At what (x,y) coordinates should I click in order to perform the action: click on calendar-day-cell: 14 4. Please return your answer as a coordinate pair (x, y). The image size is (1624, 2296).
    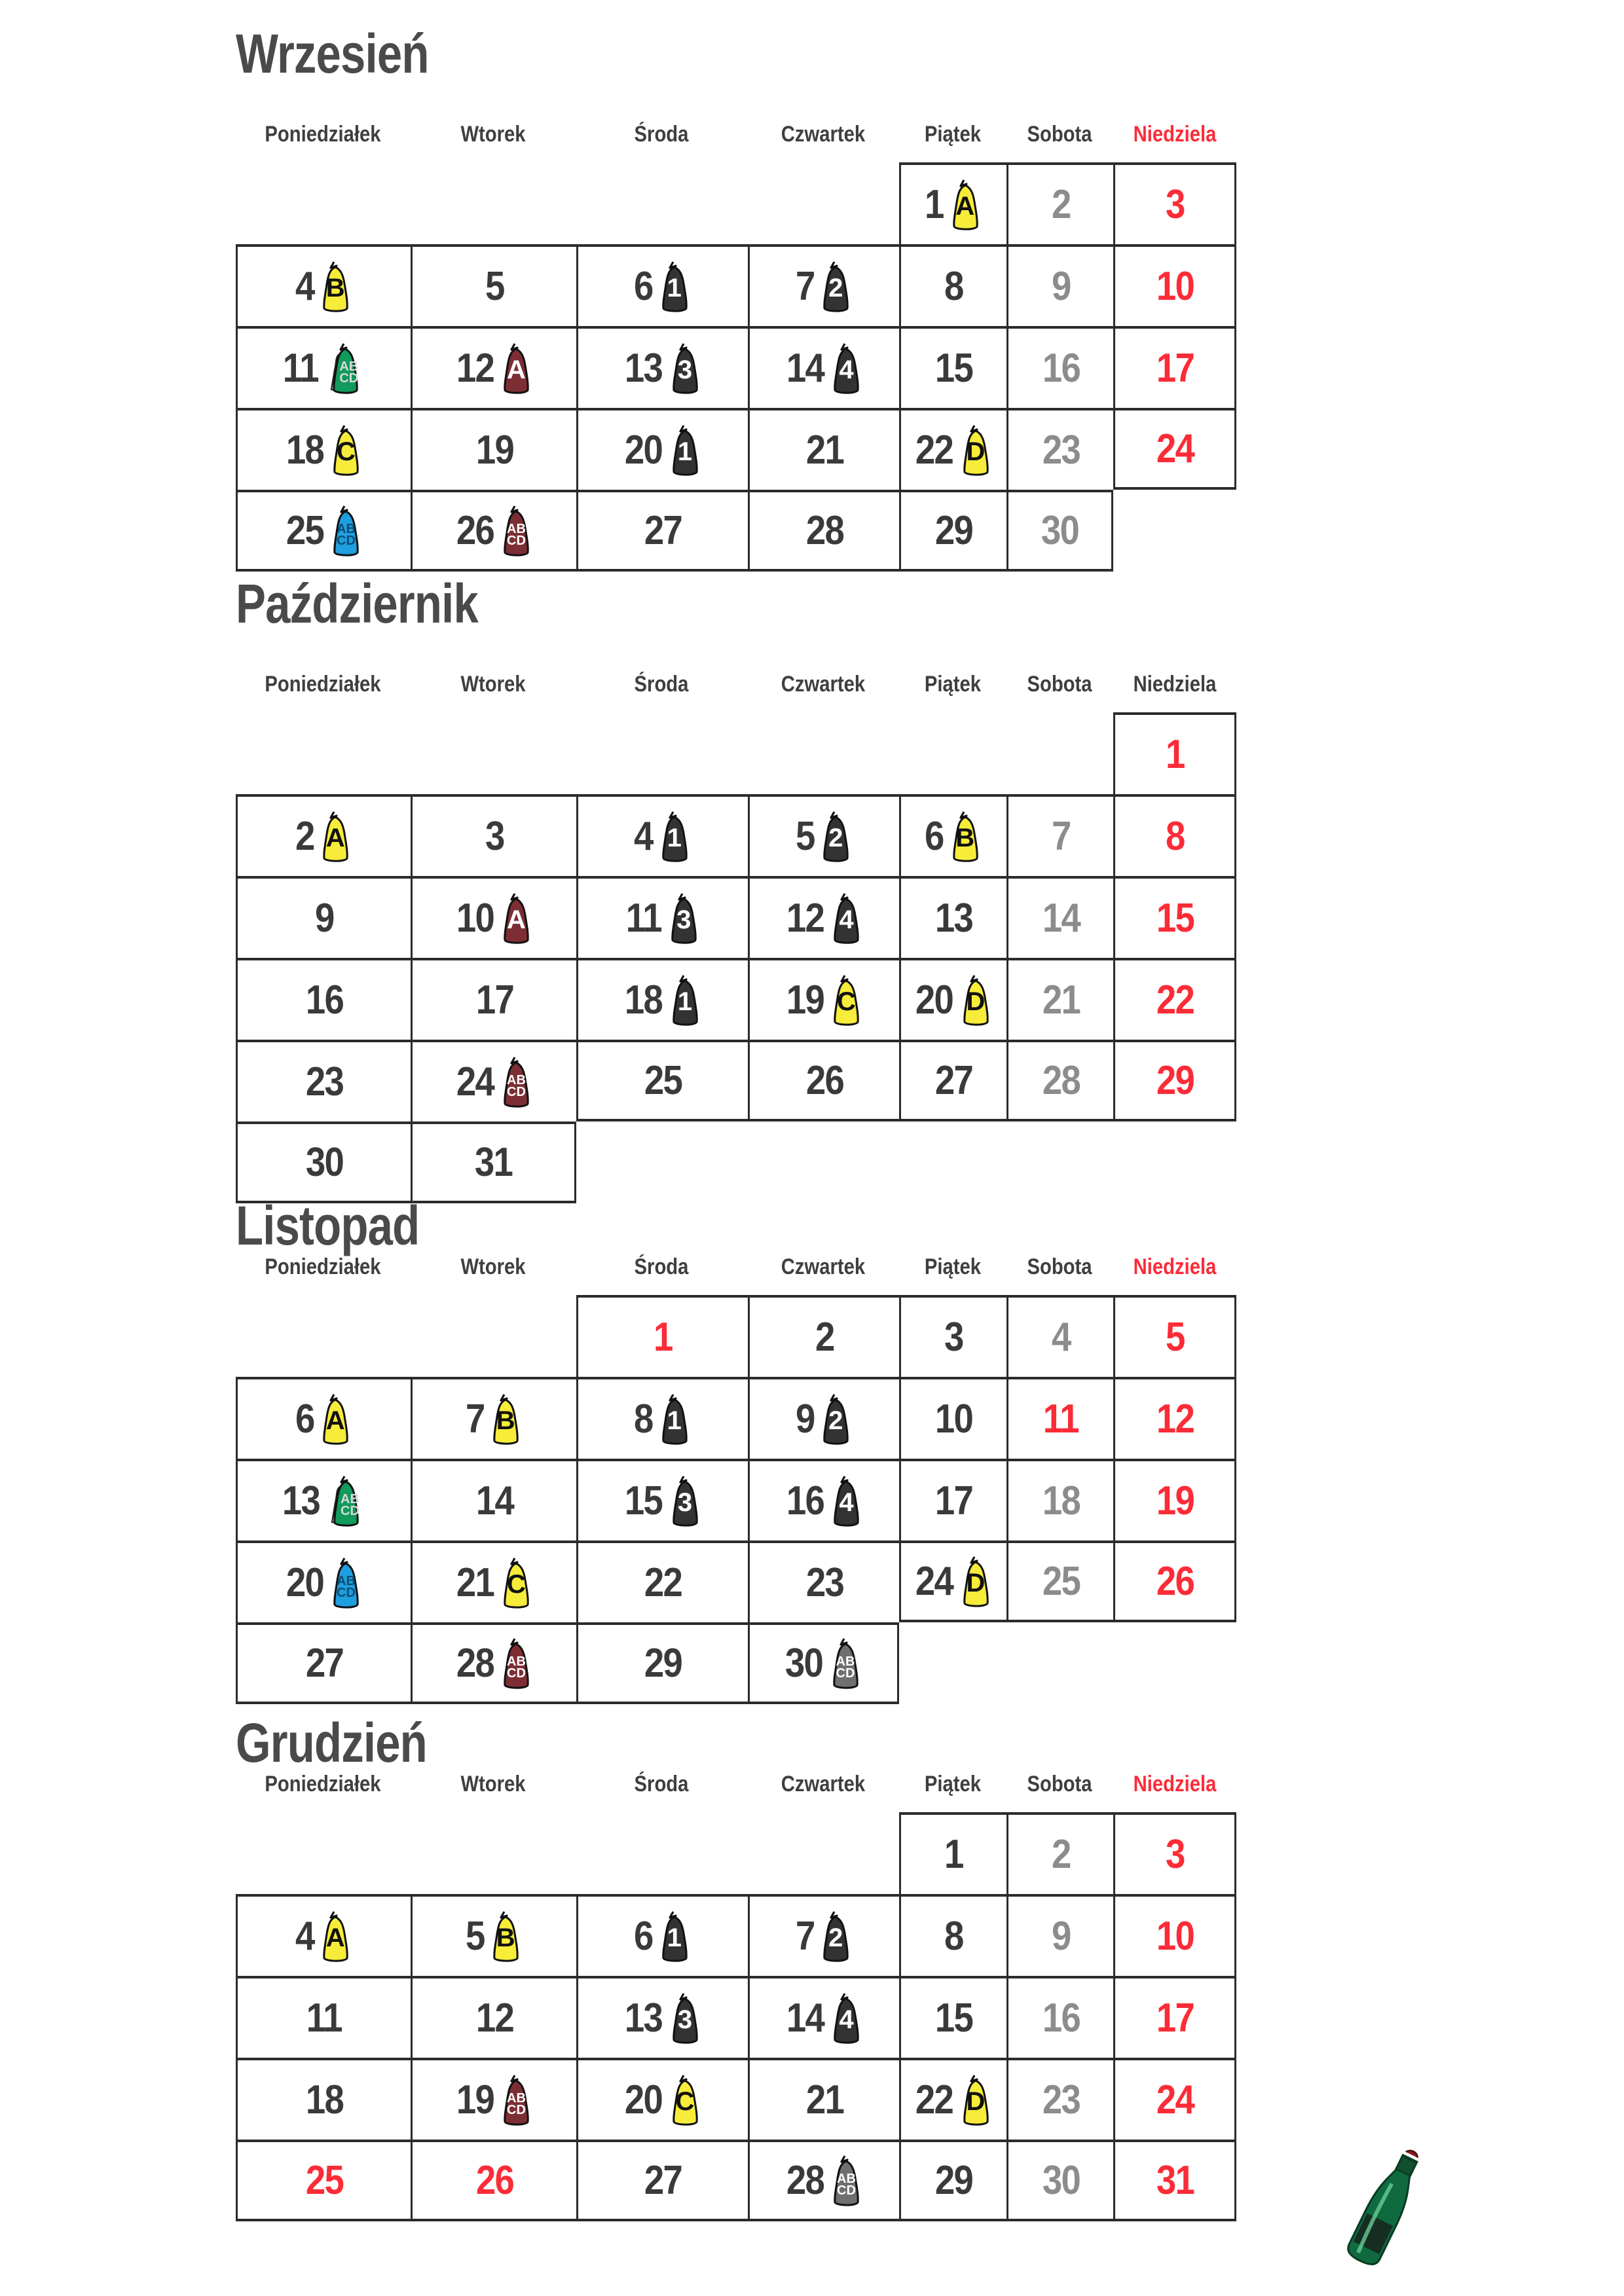
    Looking at the image, I should click on (823, 2017).